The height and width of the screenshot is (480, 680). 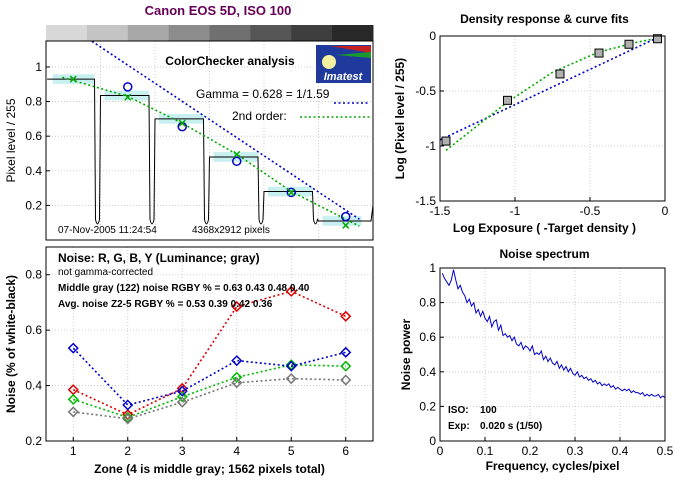 I want to click on spectrum-x-tick-label: 0.3, so click(x=575, y=451).